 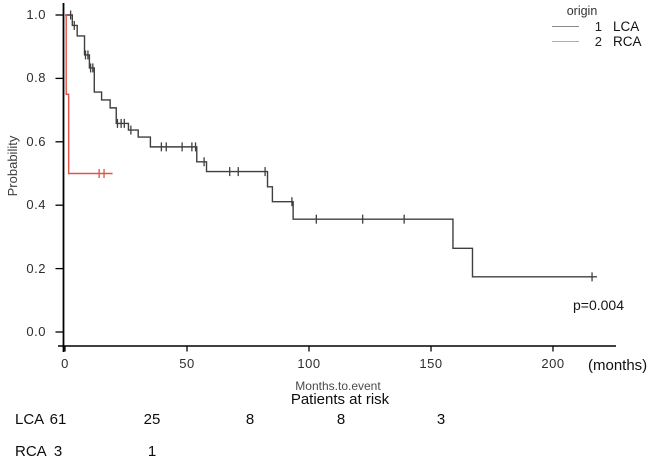 I want to click on p-value-annotation: p=0.004, so click(x=598, y=305).